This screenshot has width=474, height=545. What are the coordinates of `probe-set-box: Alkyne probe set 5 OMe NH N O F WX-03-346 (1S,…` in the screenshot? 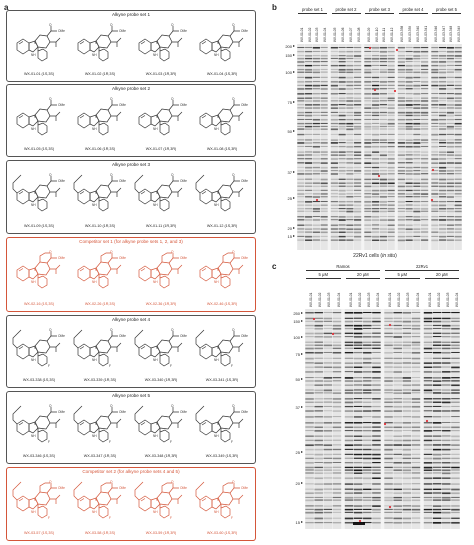 It's located at (131, 427).